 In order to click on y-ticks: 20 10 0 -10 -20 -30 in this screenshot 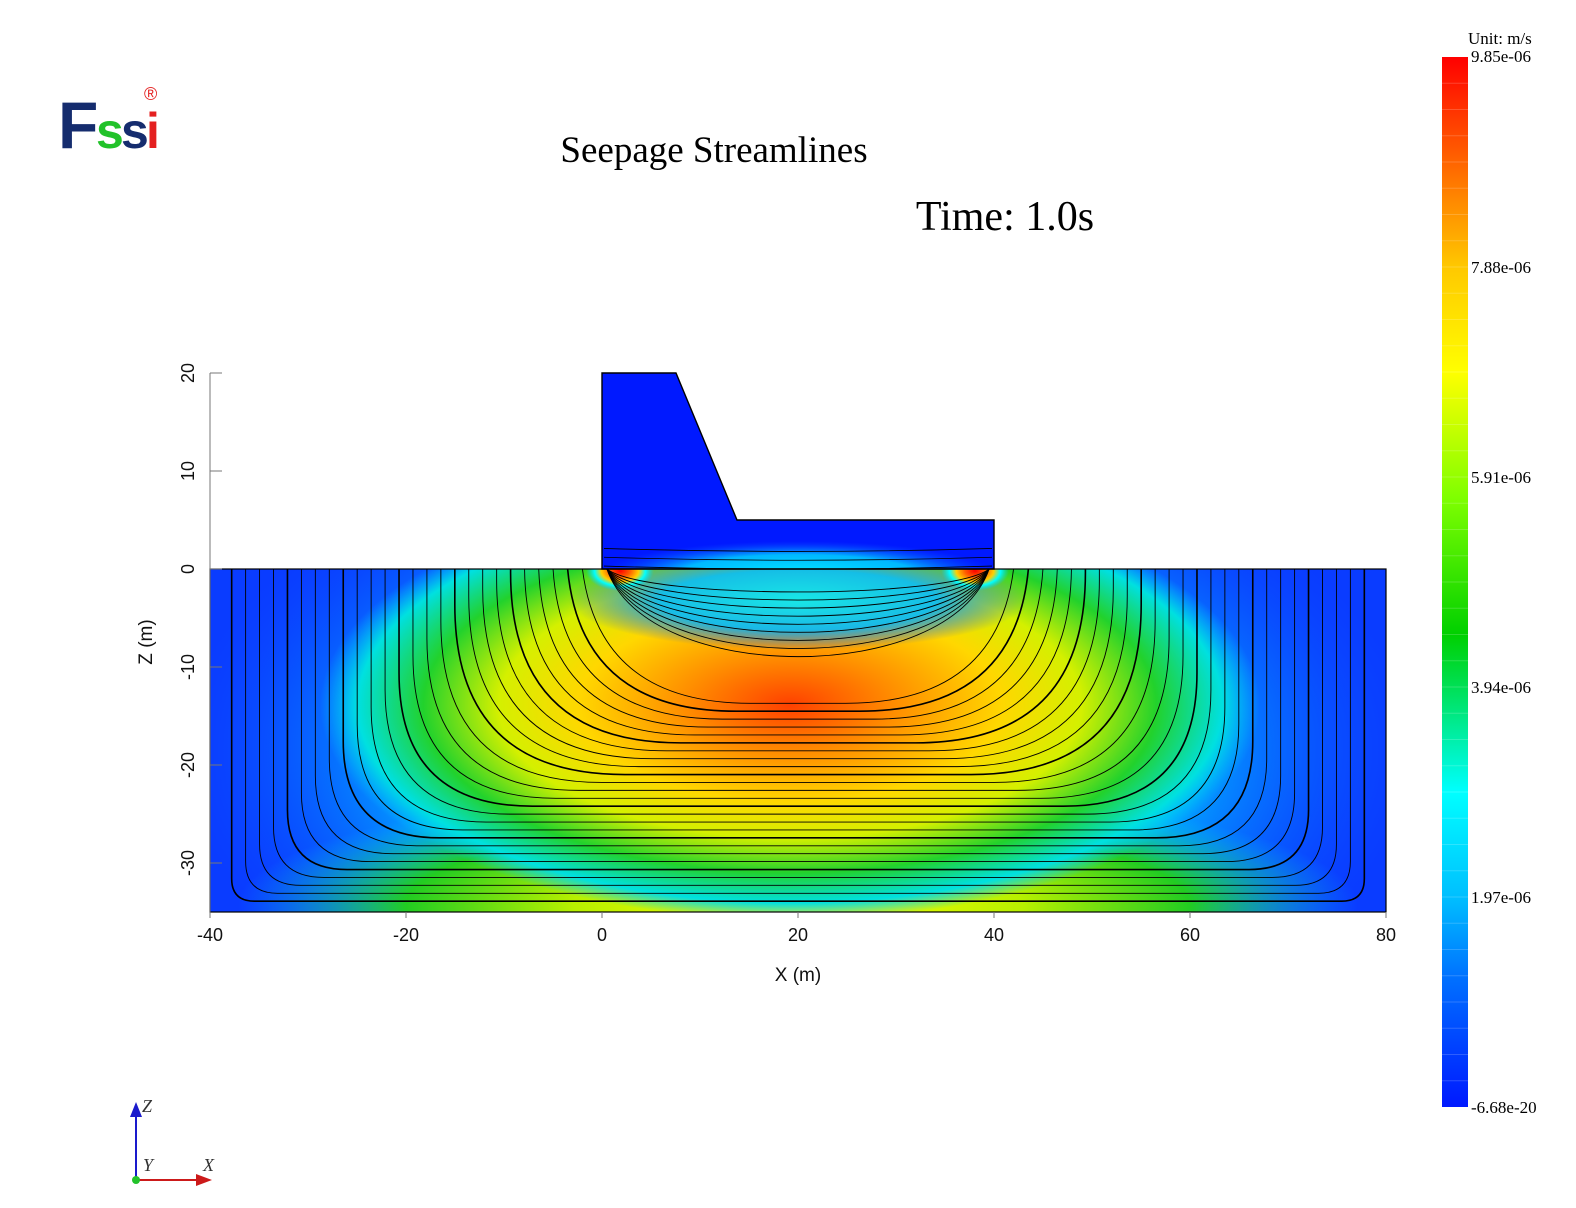, I will do `click(200, 619)`.